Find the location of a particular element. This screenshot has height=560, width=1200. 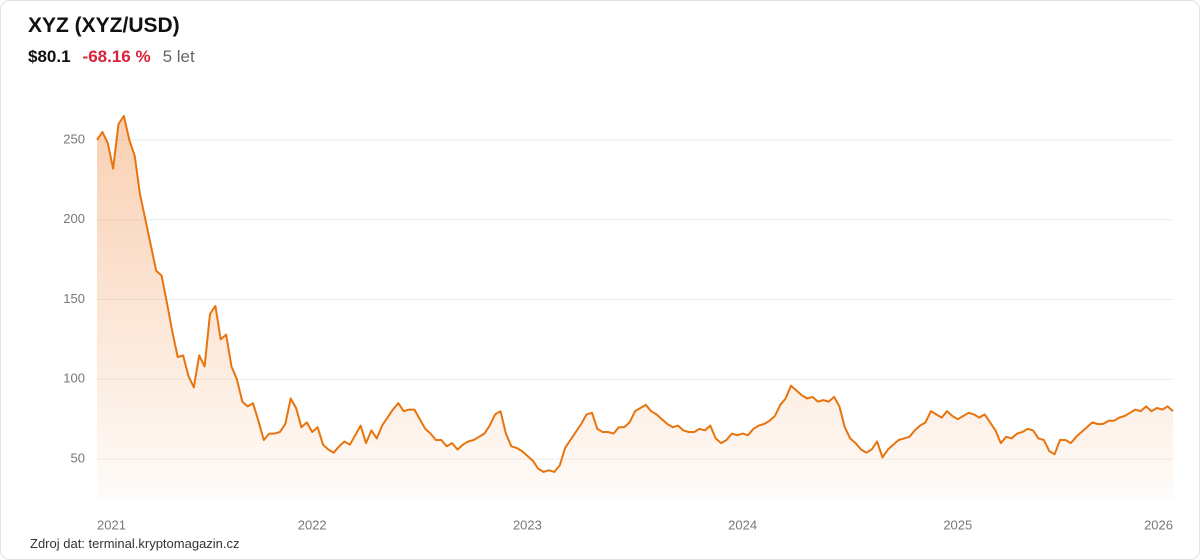

y-tick-label: 250 is located at coordinates (74, 138).